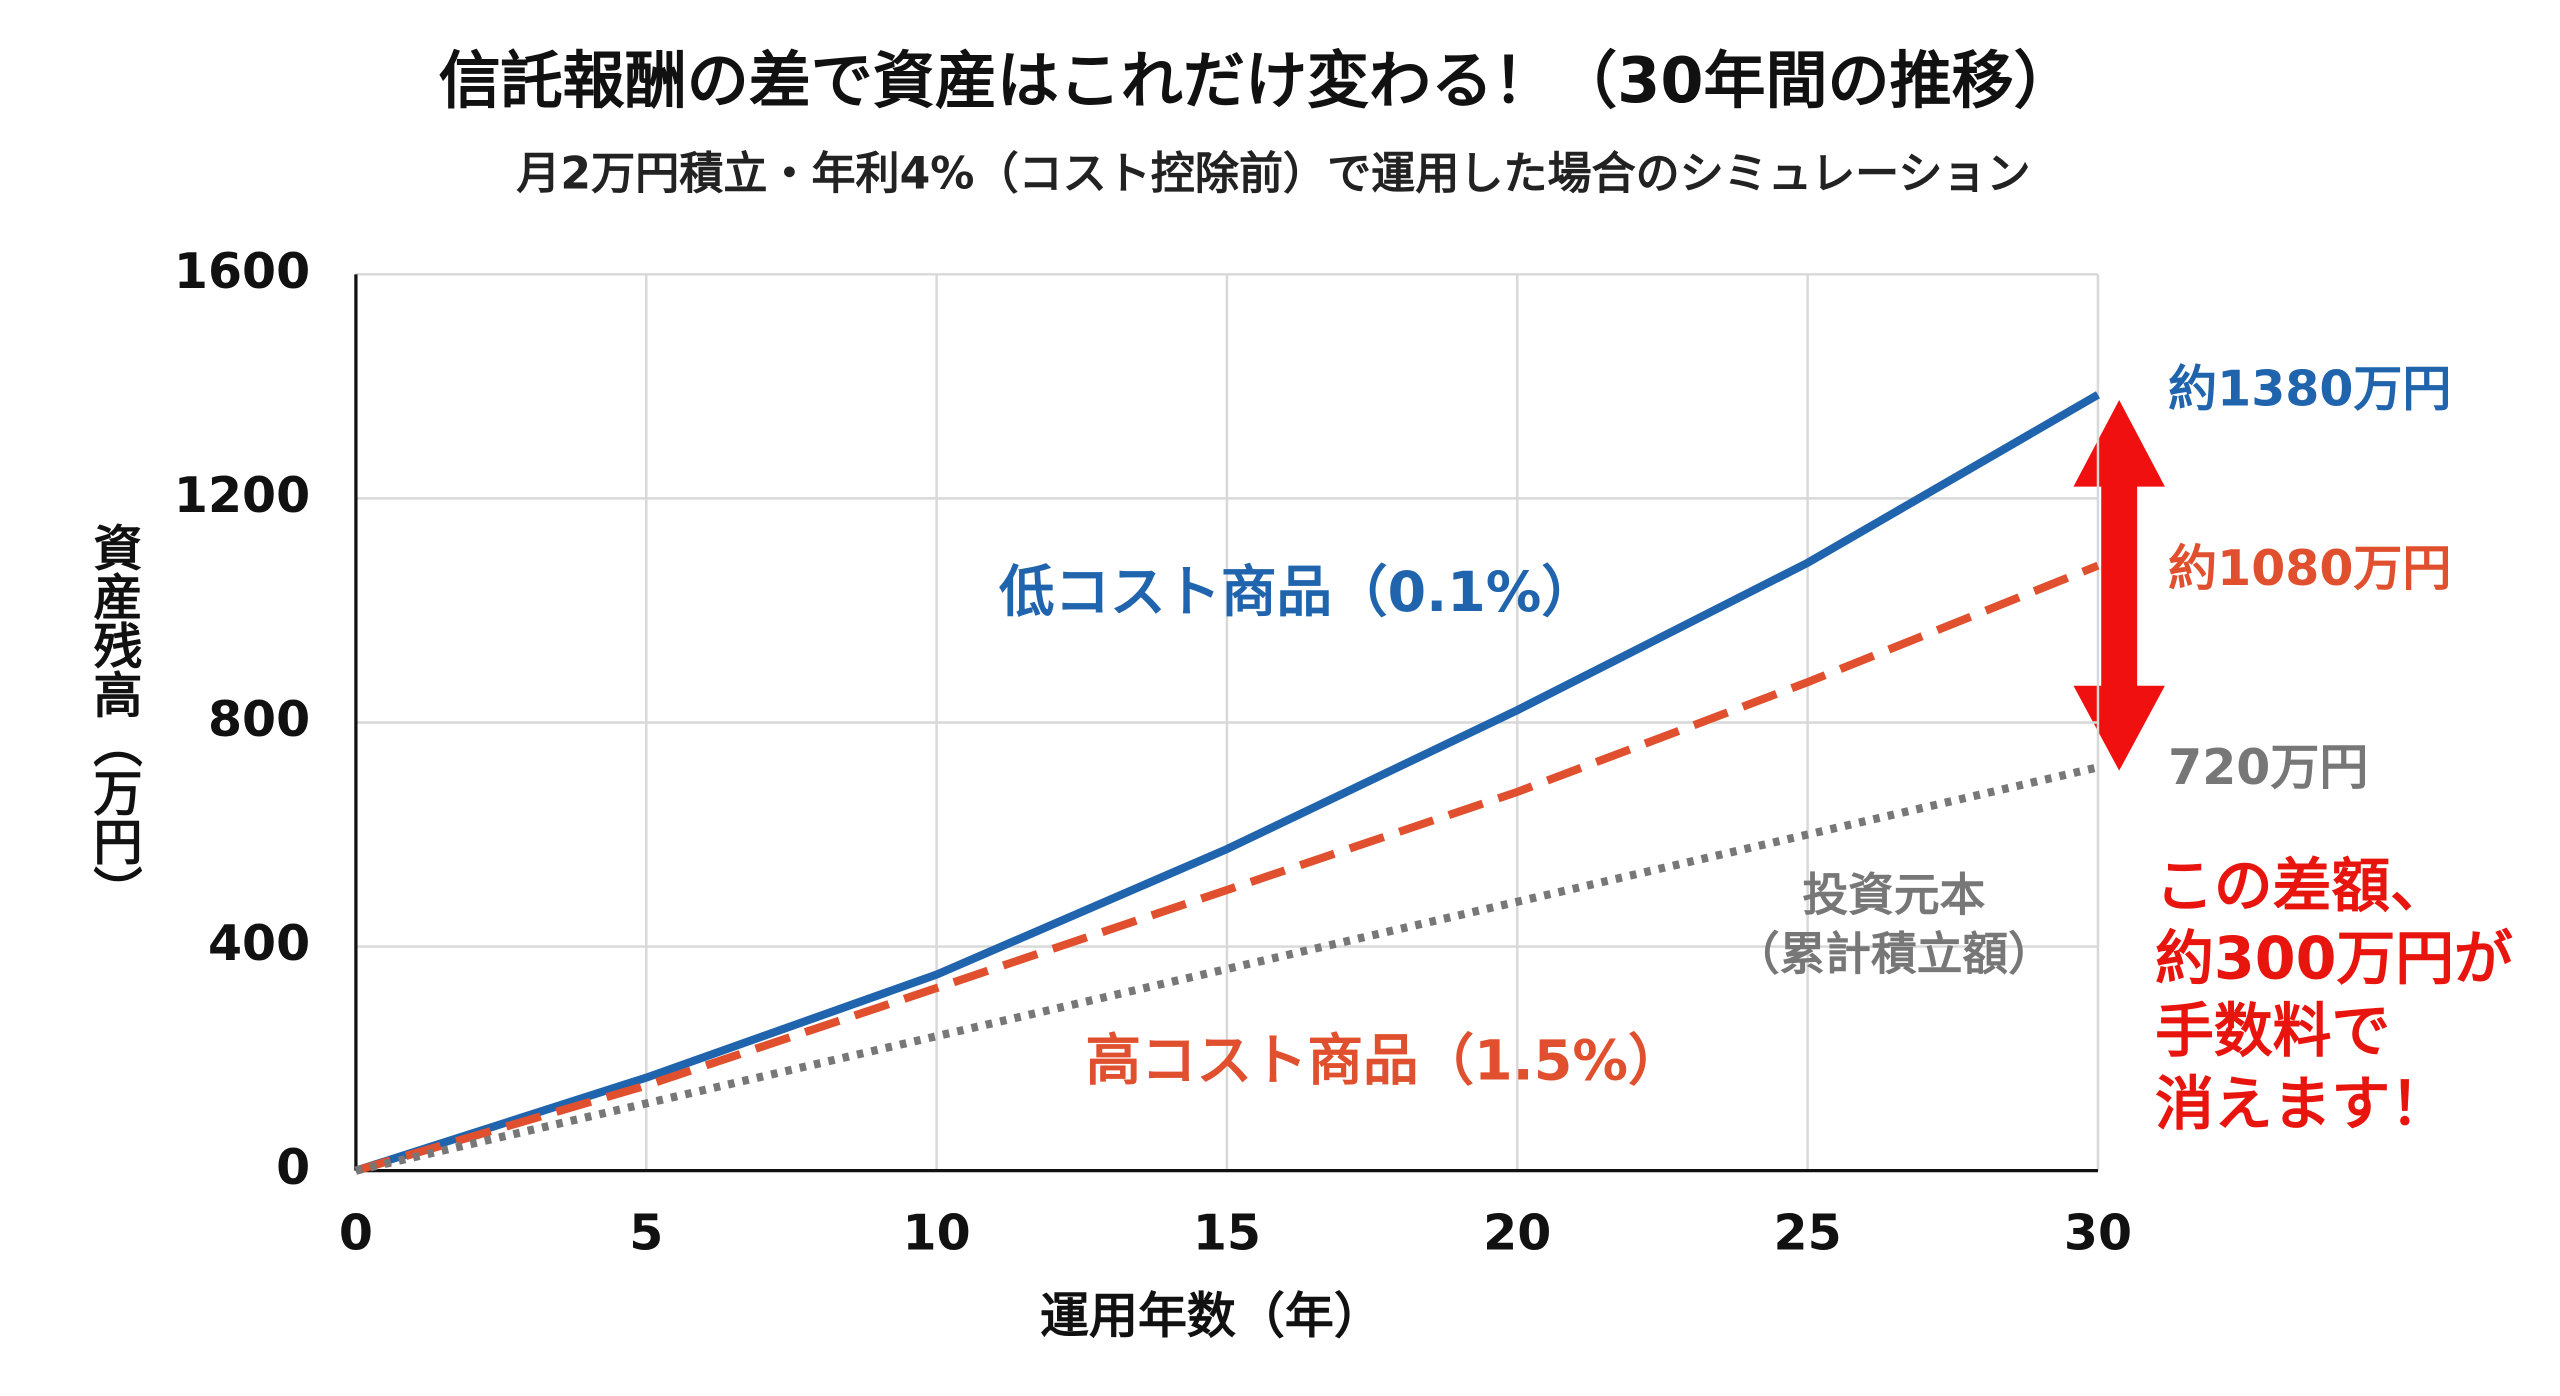 This screenshot has width=2560, height=1396. I want to click on series-label-note: （累計積立額）, so click(1894, 953).